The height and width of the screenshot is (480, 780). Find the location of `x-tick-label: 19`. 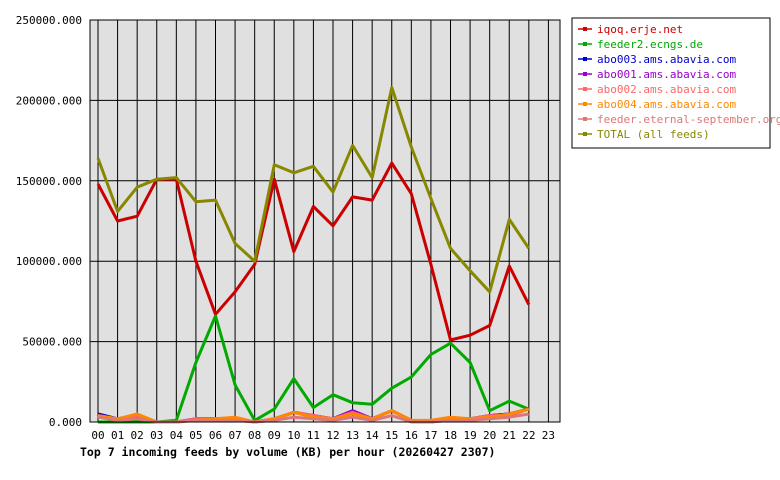

x-tick-label: 19 is located at coordinates (469, 435).